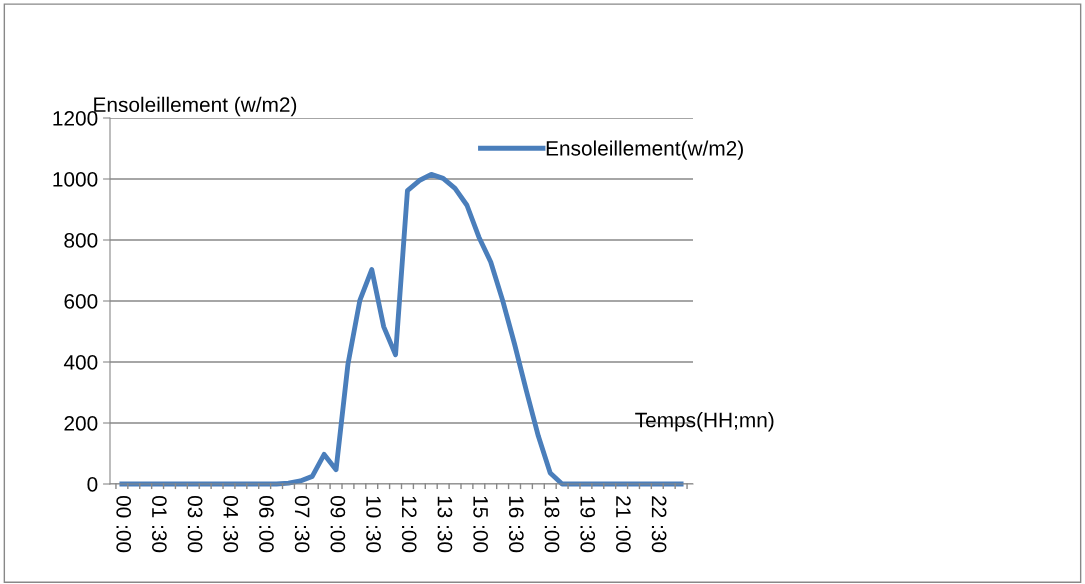 The height and width of the screenshot is (584, 1085). I want to click on x-tick-label: 22 :30, so click(659, 524).